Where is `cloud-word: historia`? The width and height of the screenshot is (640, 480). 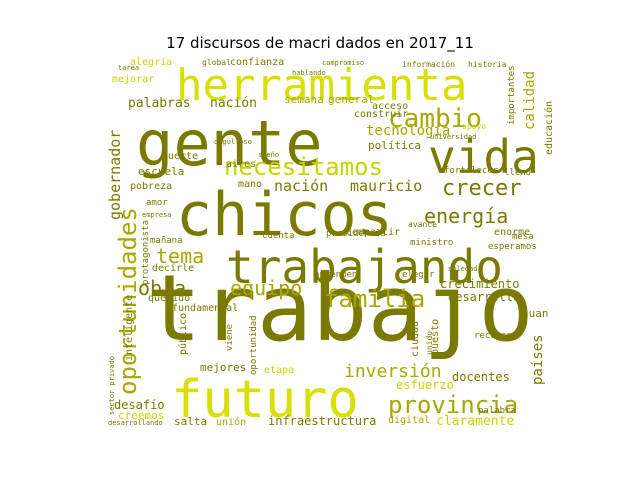
cloud-word: historia is located at coordinates (487, 64).